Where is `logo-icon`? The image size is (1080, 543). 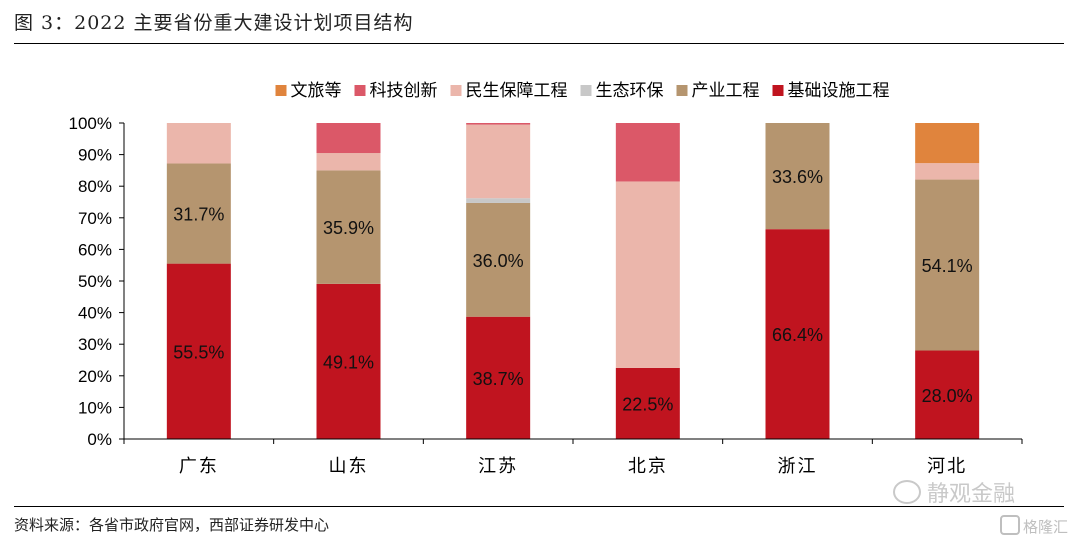
logo-icon is located at coordinates (1010, 525).